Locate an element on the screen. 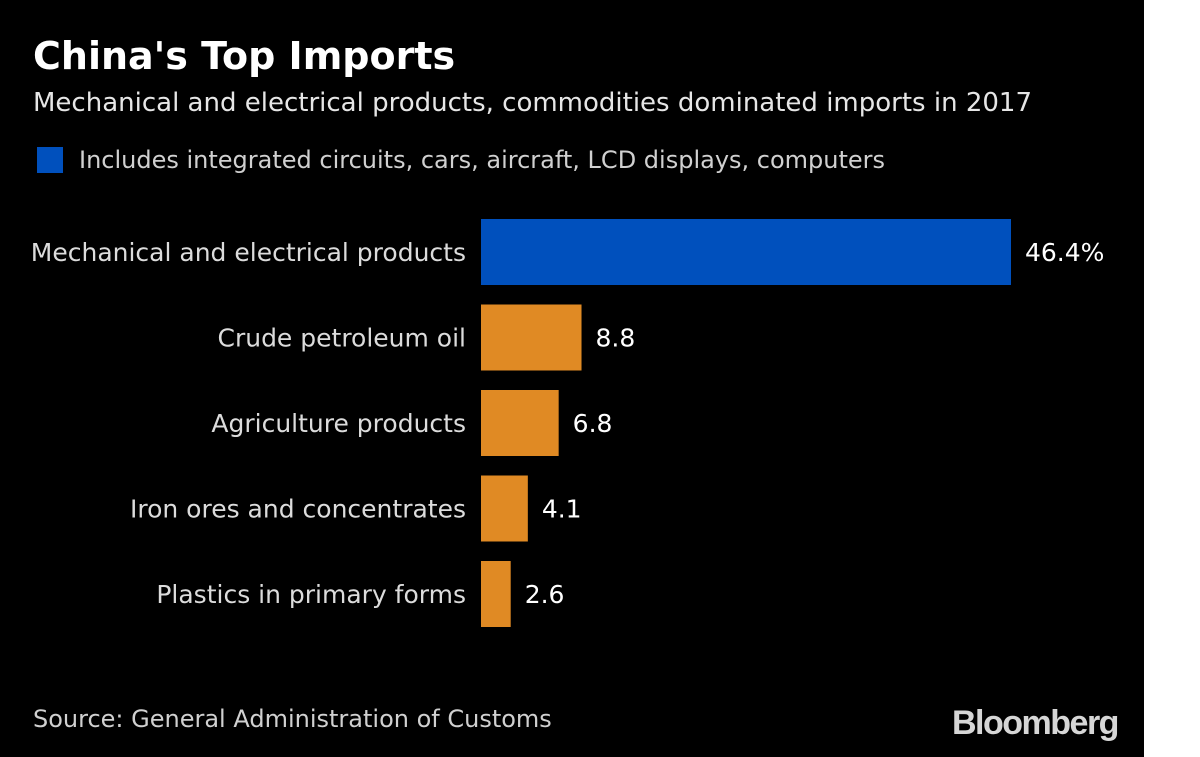 Image resolution: width=1200 pixels, height=757 pixels. category-label: Agriculture products is located at coordinates (338, 423).